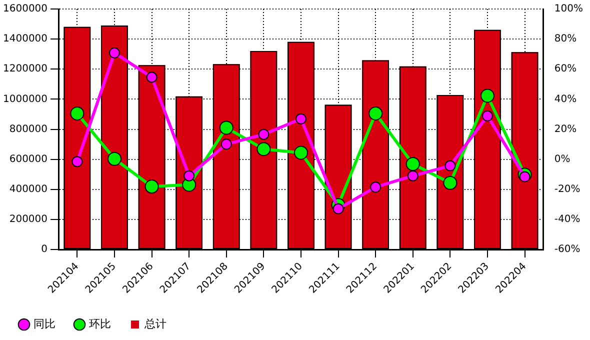 This screenshot has height=340, width=590. What do you see at coordinates (28, 220) in the screenshot?
I see `y-tick-label: 200000` at bounding box center [28, 220].